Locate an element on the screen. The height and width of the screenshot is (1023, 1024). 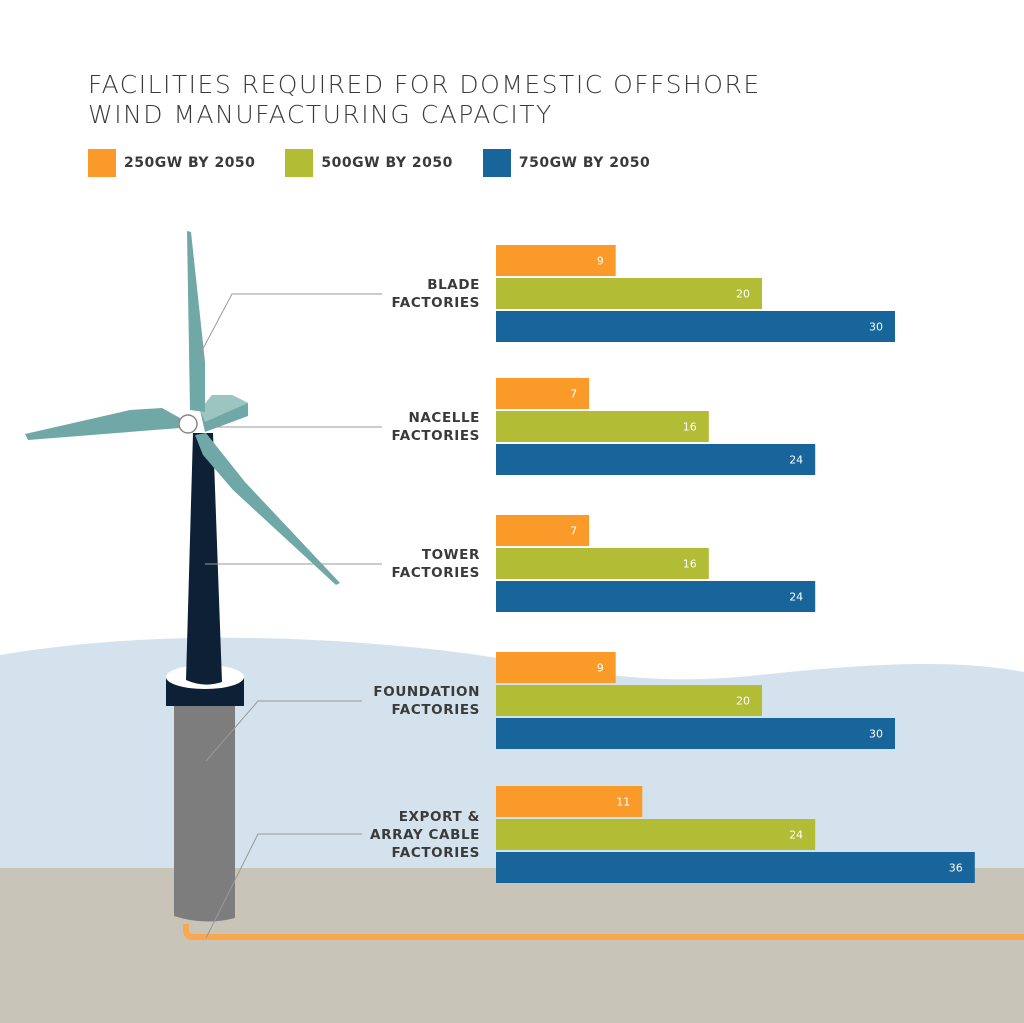
leader-lines is located at coordinates (289, 616).